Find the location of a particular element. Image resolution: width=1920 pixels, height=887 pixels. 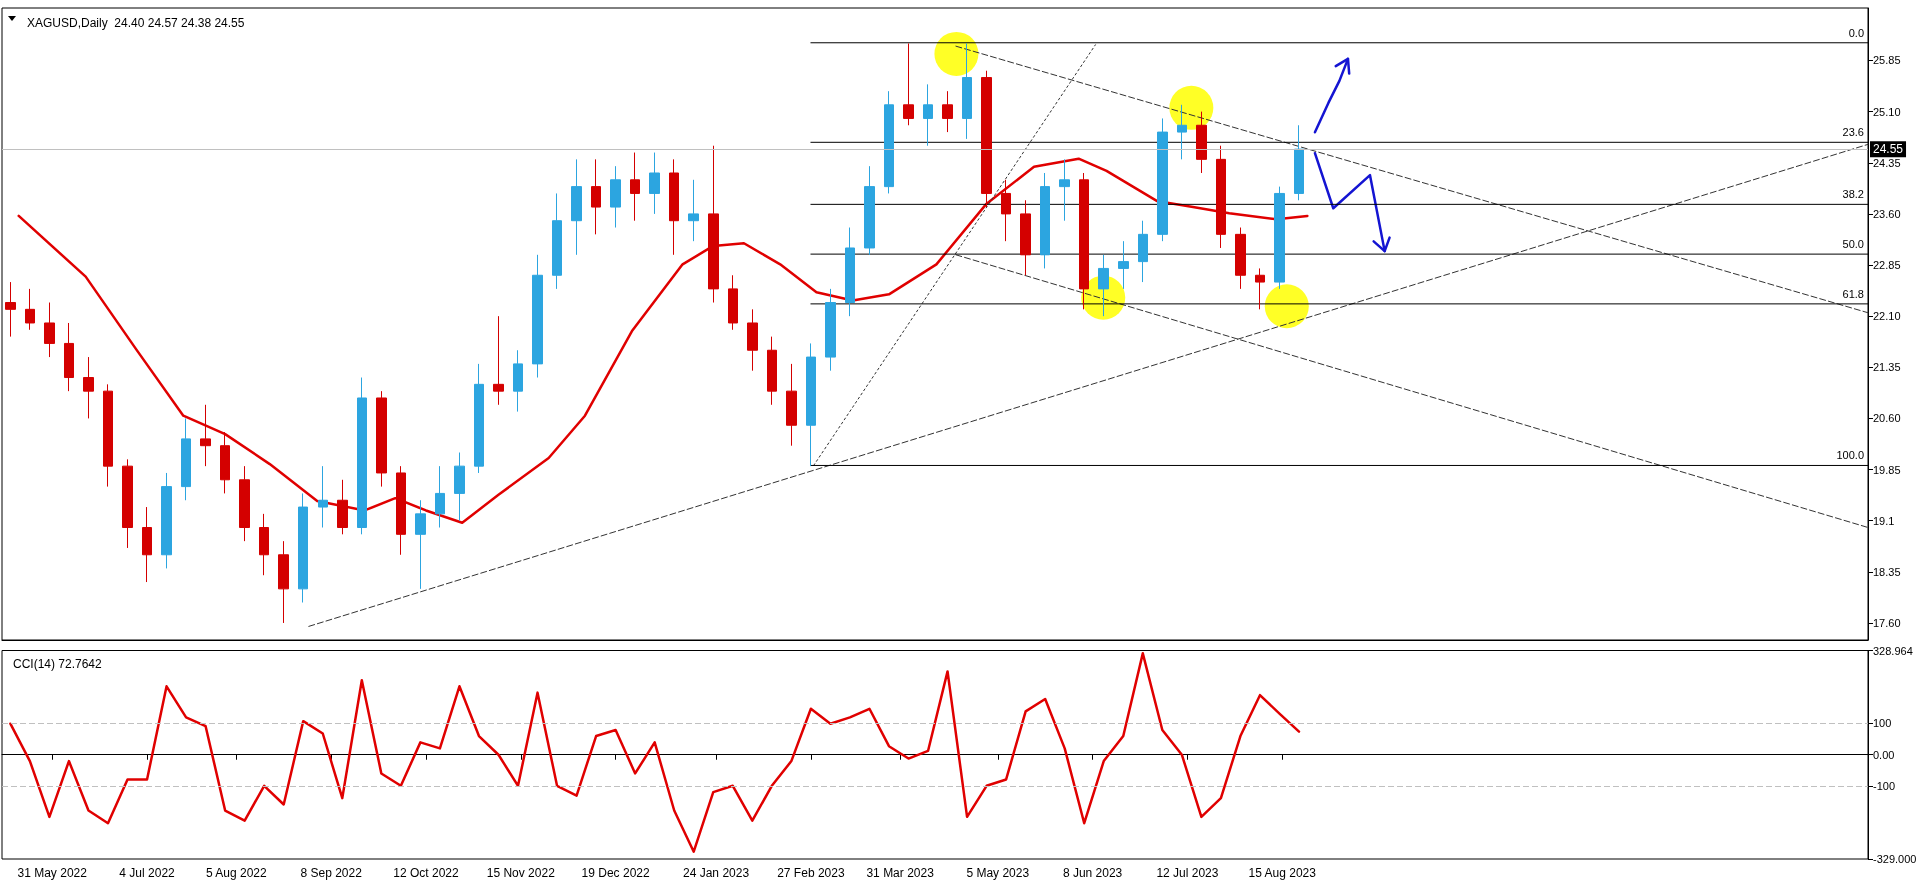

ref-line-label: 24.55 is located at coordinates (1888, 149).